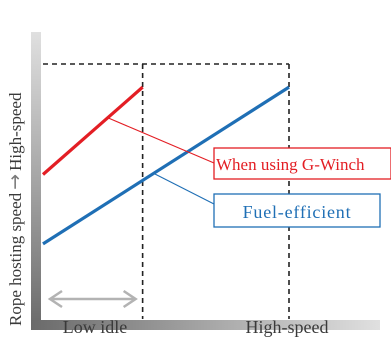 Image resolution: width=391 pixels, height=338 pixels. I want to click on fuel-efficient-callout-box, so click(297, 210).